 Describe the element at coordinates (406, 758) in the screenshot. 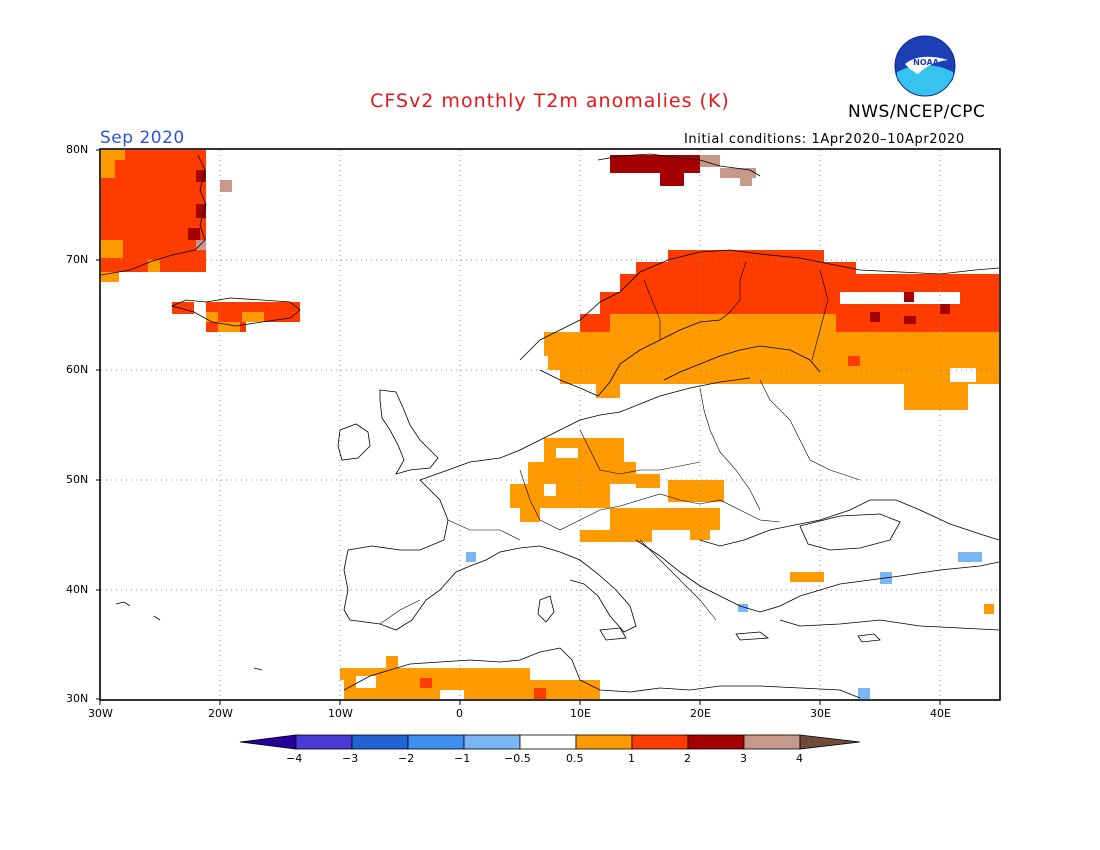

I see `colorbar-label: −2` at that location.